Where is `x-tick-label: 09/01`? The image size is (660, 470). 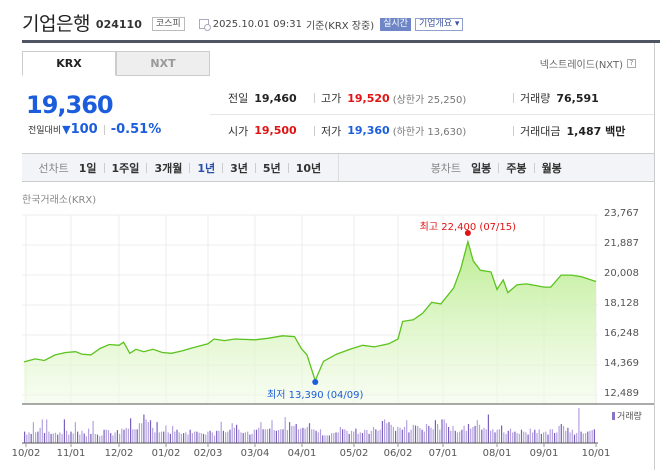 x-tick-label: 09/01 is located at coordinates (544, 453).